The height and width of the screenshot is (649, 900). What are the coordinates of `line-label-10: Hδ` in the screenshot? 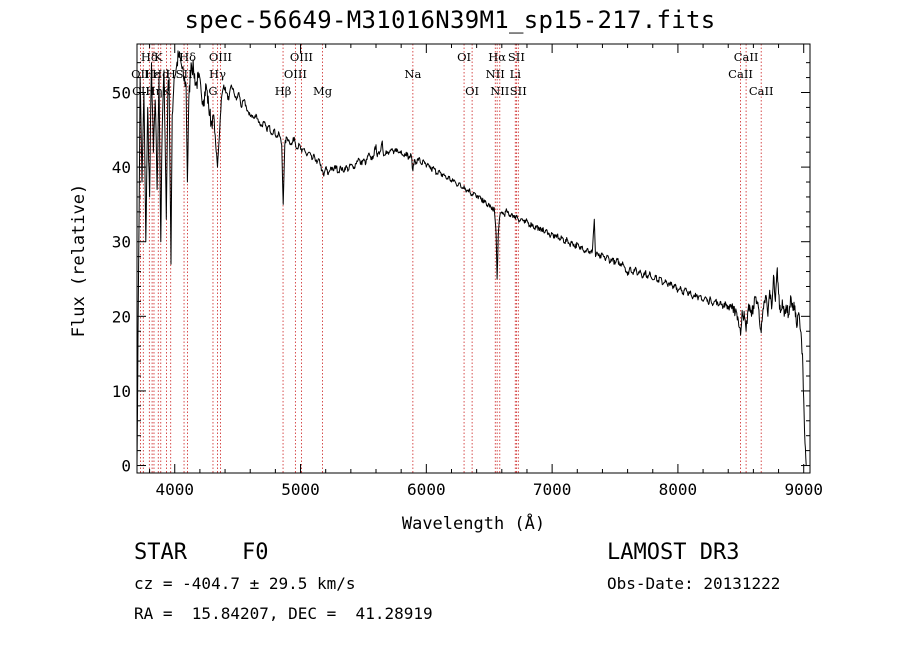 It's located at (187, 57).